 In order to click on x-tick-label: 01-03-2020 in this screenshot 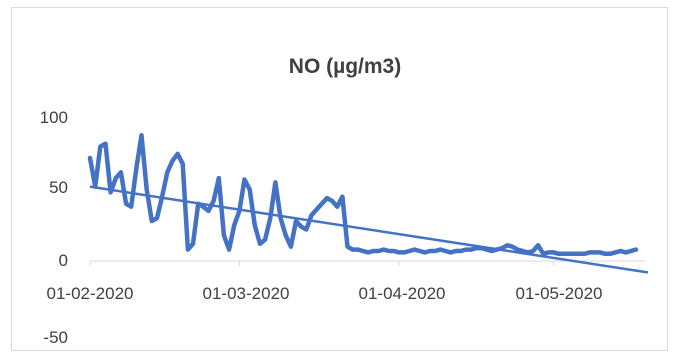, I will do `click(246, 293)`.